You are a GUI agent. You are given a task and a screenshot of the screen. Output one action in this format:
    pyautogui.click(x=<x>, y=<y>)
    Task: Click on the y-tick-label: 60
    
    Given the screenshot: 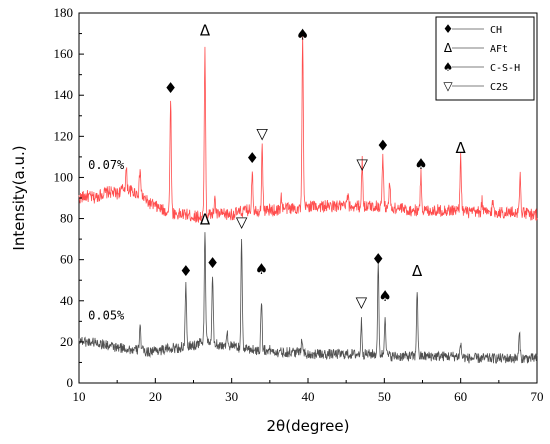 What is the action you would take?
    pyautogui.click(x=66, y=259)
    